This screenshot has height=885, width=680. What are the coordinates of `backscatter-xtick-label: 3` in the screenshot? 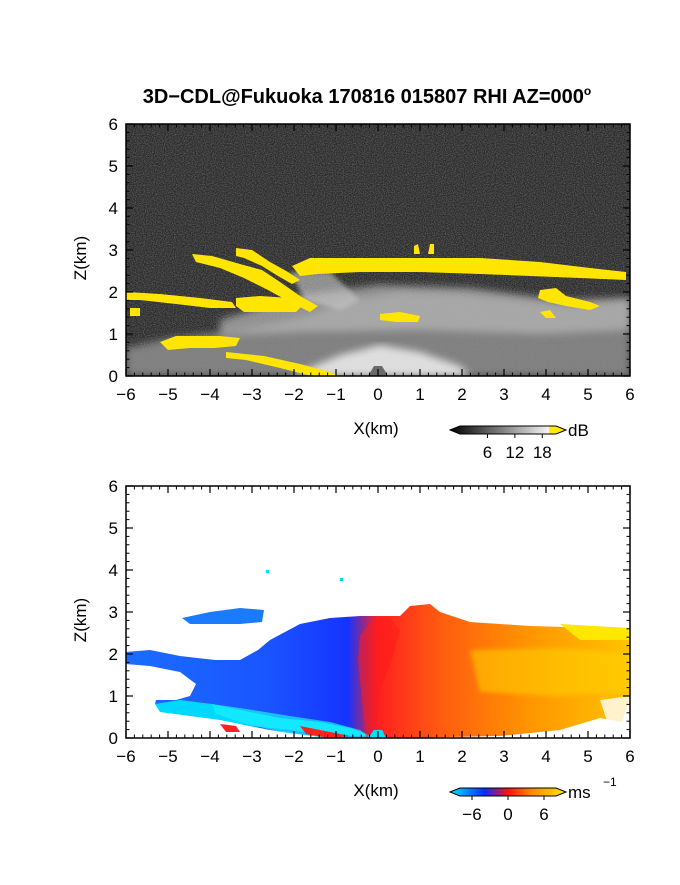 It's located at (503, 394).